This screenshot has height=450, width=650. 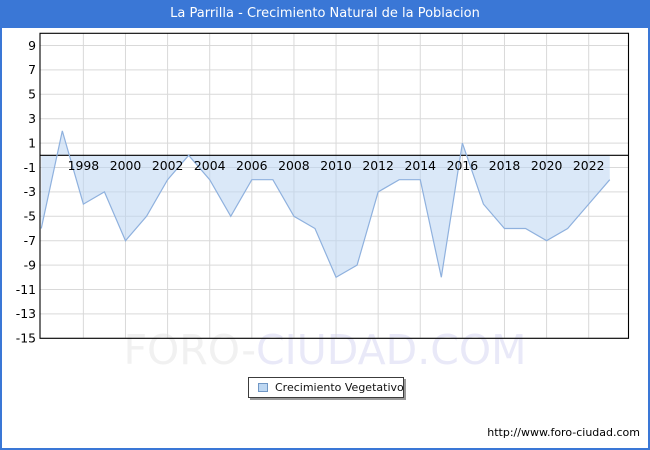 I want to click on svg-text: 2000, so click(x=126, y=165).